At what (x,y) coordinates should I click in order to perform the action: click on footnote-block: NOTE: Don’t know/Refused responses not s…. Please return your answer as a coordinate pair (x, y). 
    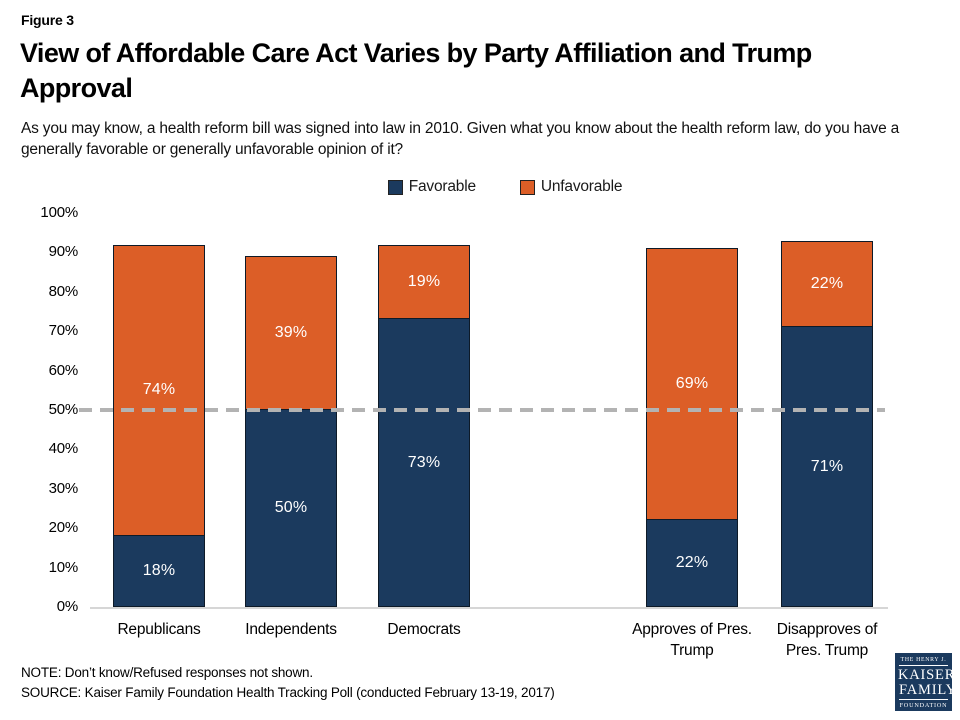
    Looking at the image, I should click on (288, 683).